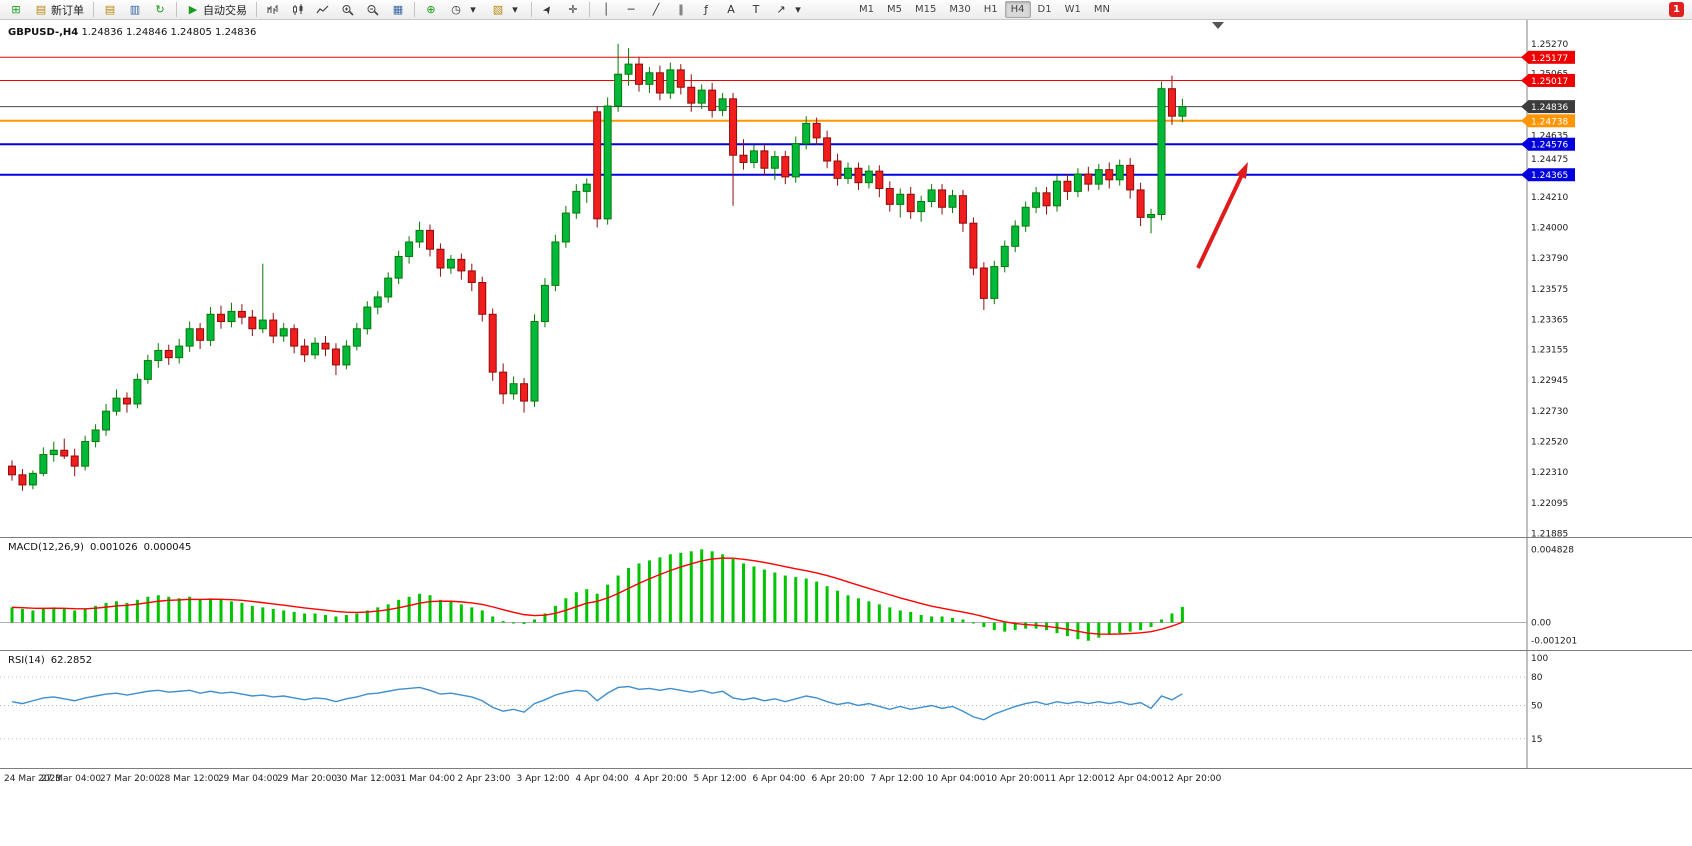 This screenshot has width=1692, height=846. I want to click on svg-text: 12 Apr 20:00, so click(1192, 779).